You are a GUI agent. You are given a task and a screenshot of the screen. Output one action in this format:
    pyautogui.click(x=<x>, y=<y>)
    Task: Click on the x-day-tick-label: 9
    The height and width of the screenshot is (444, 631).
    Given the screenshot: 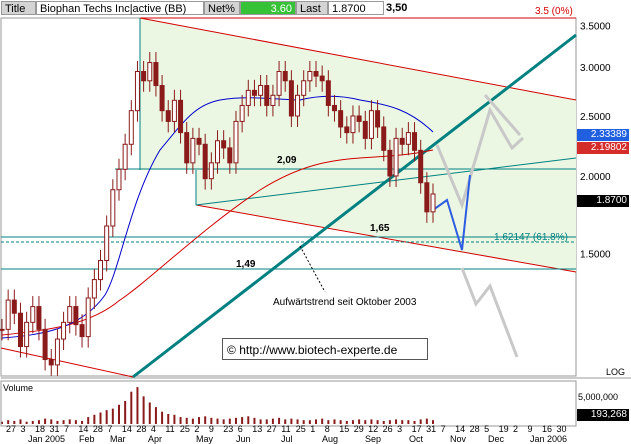 What is the action you would take?
    pyautogui.click(x=211, y=429)
    